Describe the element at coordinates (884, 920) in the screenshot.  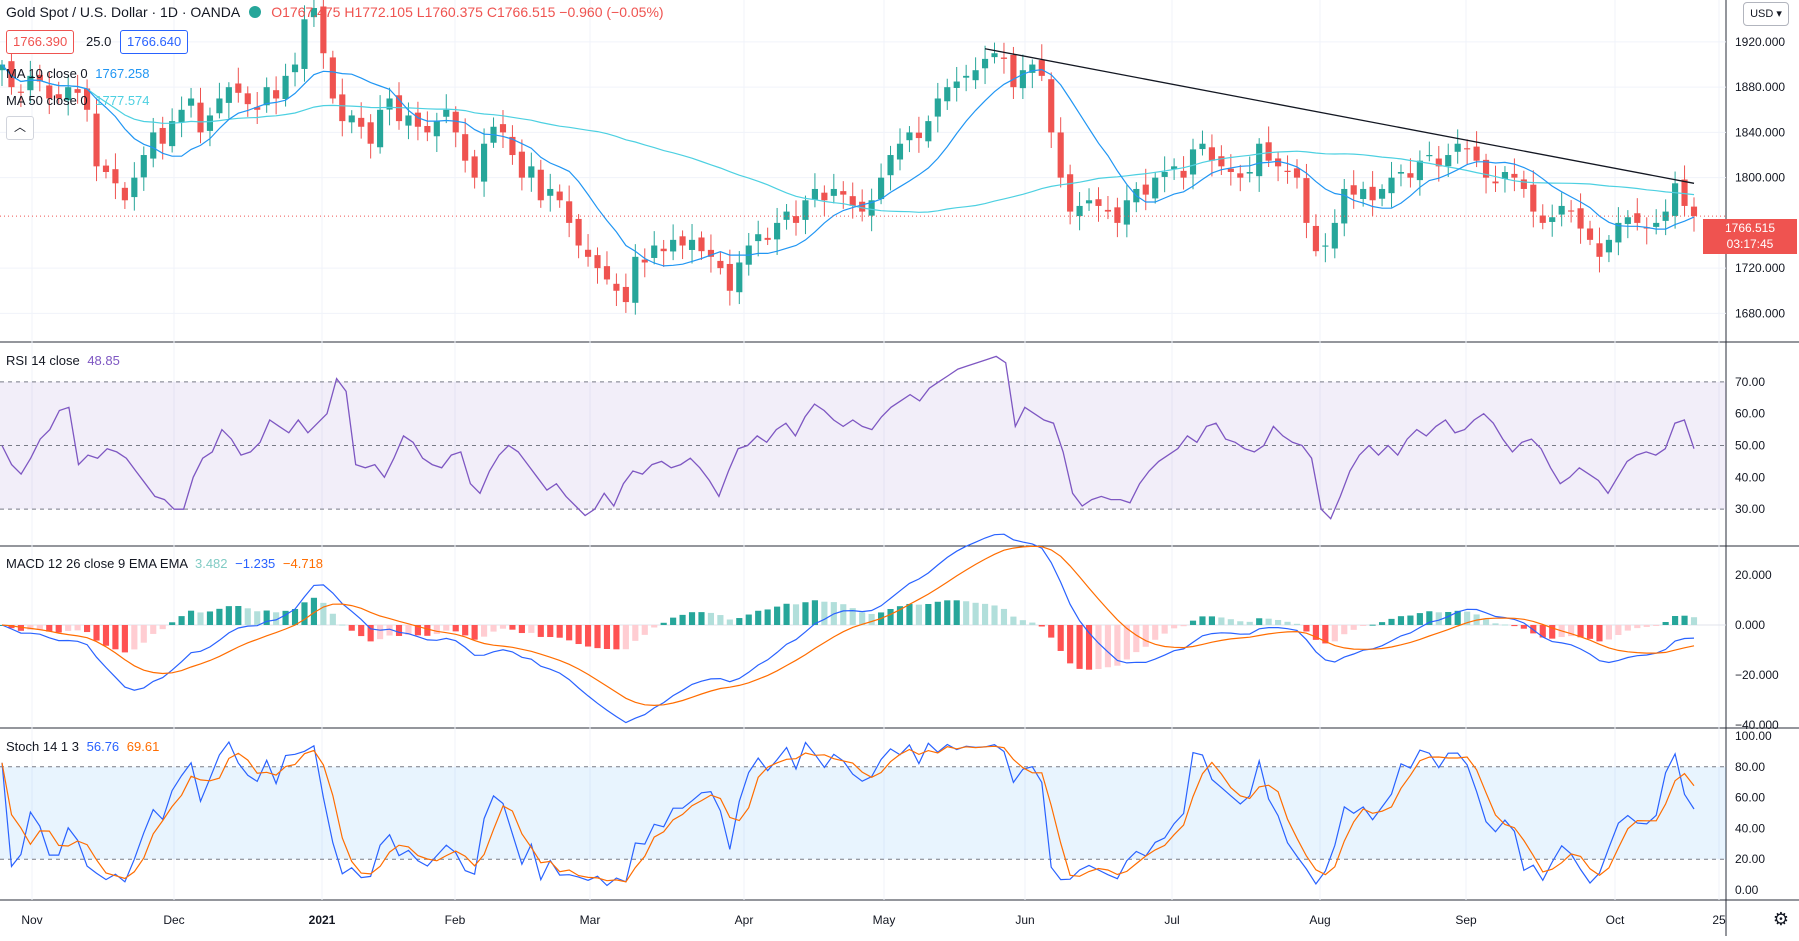
I see `x-tick-label: May` at that location.